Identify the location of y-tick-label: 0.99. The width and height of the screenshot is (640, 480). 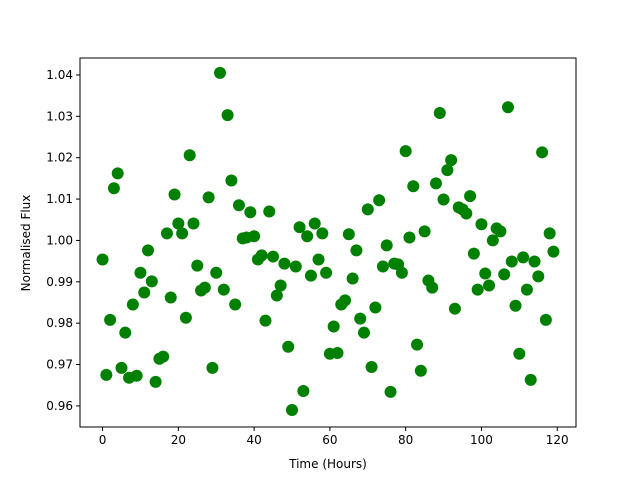
(59, 282).